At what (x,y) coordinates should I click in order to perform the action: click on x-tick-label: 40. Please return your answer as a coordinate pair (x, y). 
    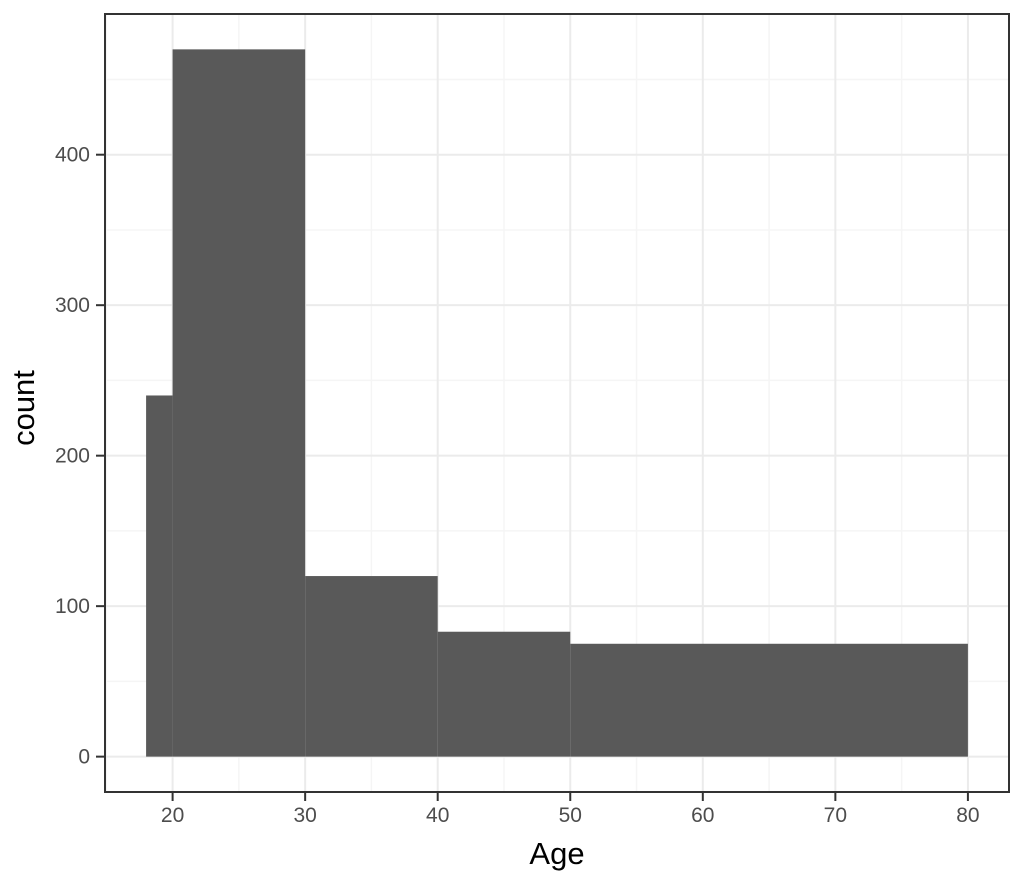
    Looking at the image, I should click on (437, 815).